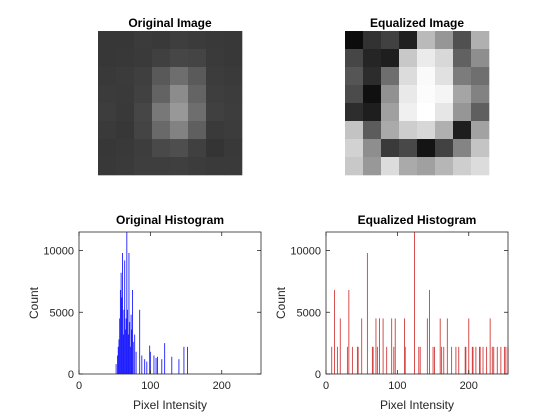 Image resolution: width=560 pixels, height=420 pixels. I want to click on equalized-histogram-title: Equalized Histogram, so click(417, 220).